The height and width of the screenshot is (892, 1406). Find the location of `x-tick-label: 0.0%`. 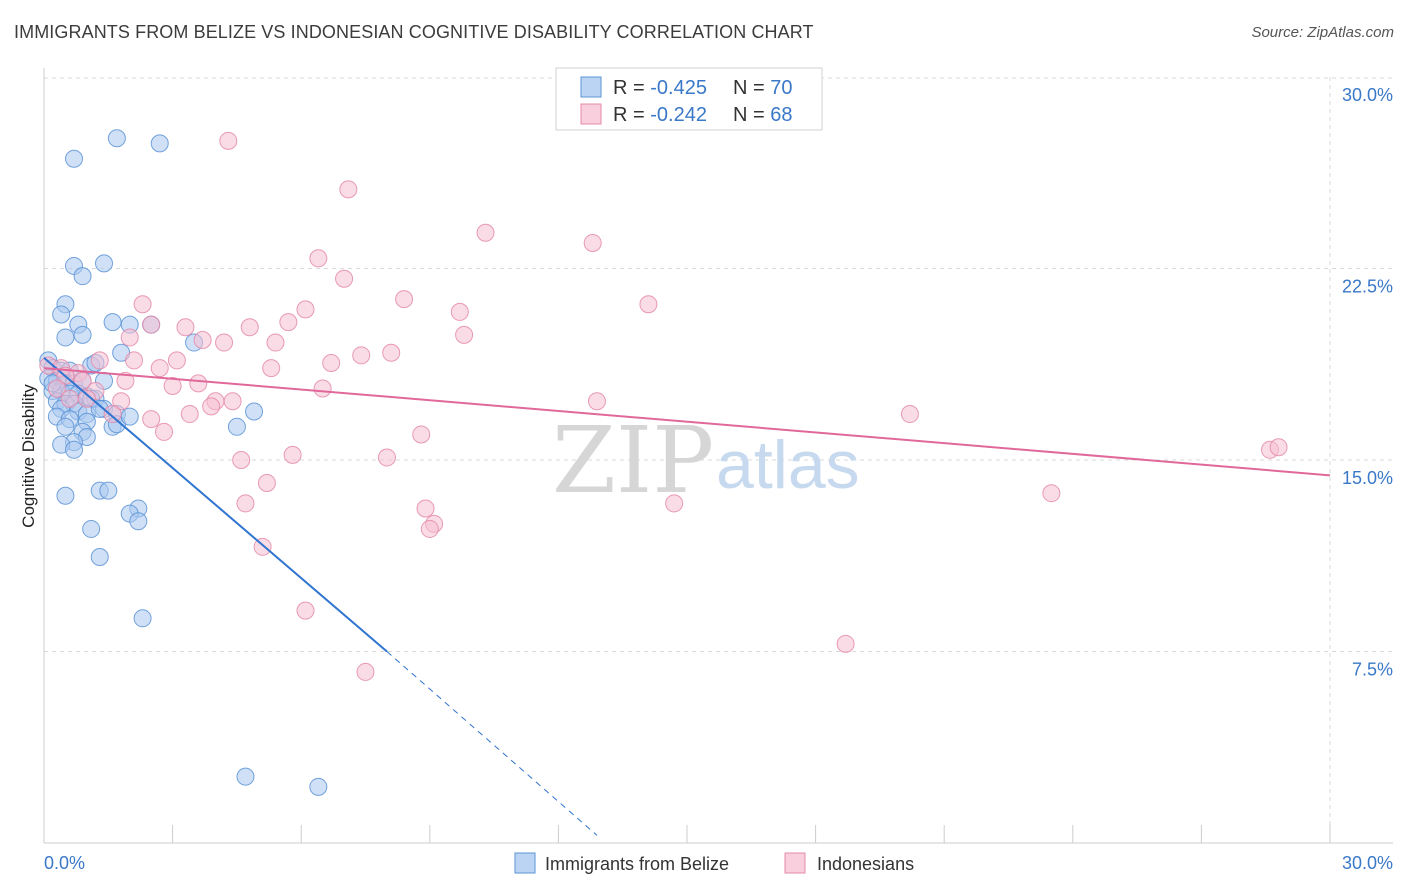

x-tick-label: 0.0% is located at coordinates (64, 863).